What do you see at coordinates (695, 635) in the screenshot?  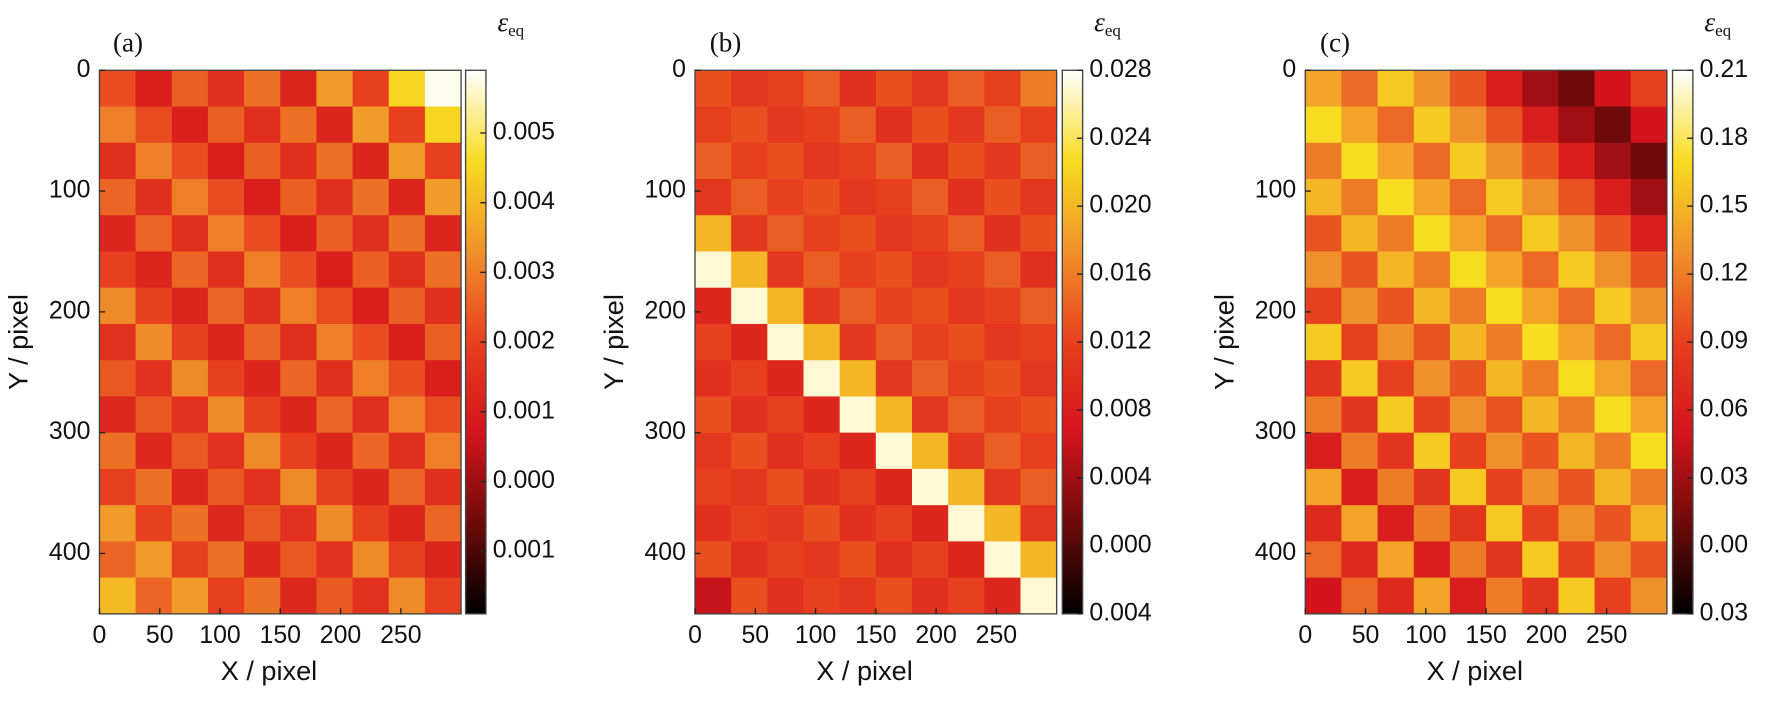 I see `x-tick-label: 0` at bounding box center [695, 635].